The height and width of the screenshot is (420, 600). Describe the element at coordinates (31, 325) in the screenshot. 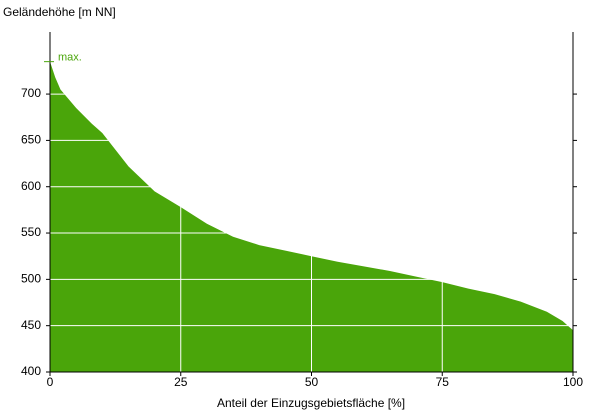

I see `y-tick-label: 450` at that location.